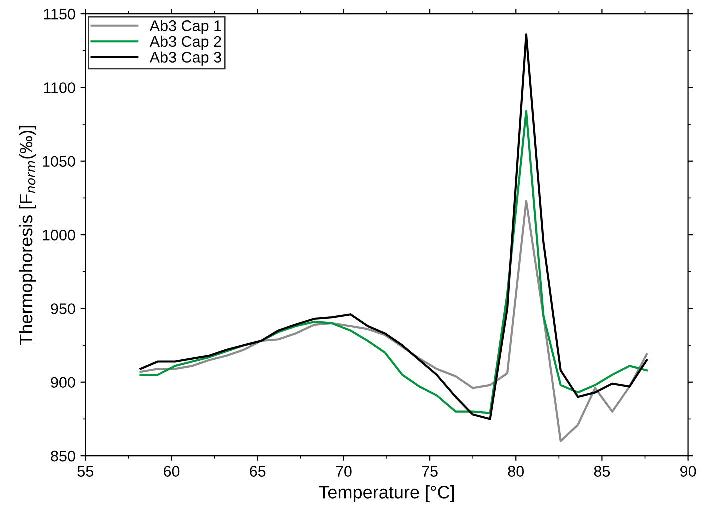 The width and height of the screenshot is (714, 520). What do you see at coordinates (344, 471) in the screenshot?
I see `x-tick-label: 70` at bounding box center [344, 471].